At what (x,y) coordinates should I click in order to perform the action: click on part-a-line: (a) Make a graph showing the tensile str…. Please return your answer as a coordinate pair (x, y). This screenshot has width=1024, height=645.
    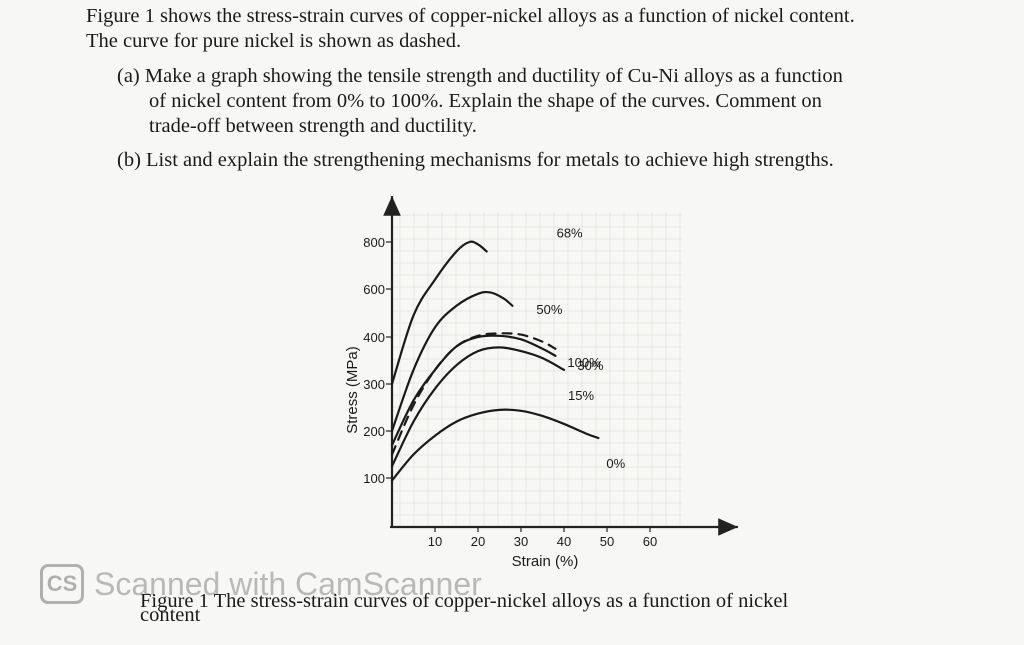
    Looking at the image, I should click on (480, 76).